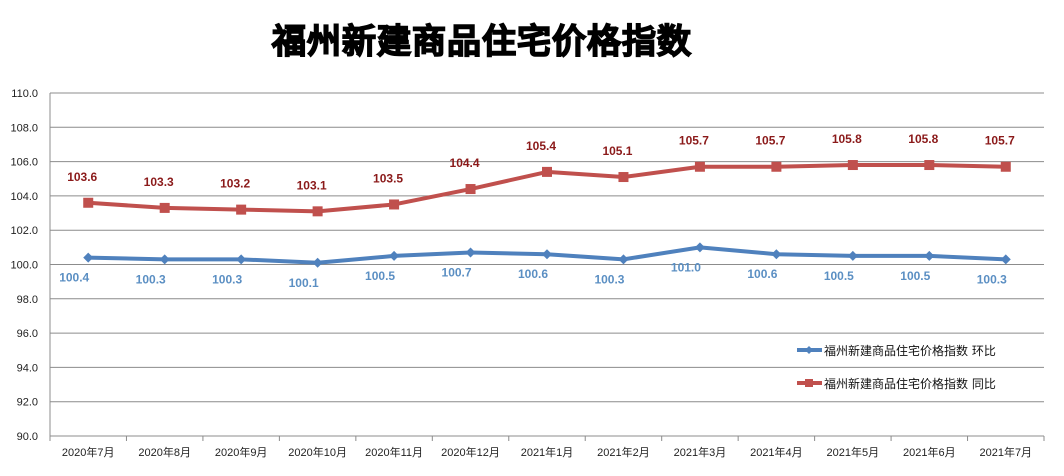 The image size is (1064, 476). Describe the element at coordinates (910, 350) in the screenshot. I see `legend-label: 福州新建商品住宅价格指数 环比` at that location.